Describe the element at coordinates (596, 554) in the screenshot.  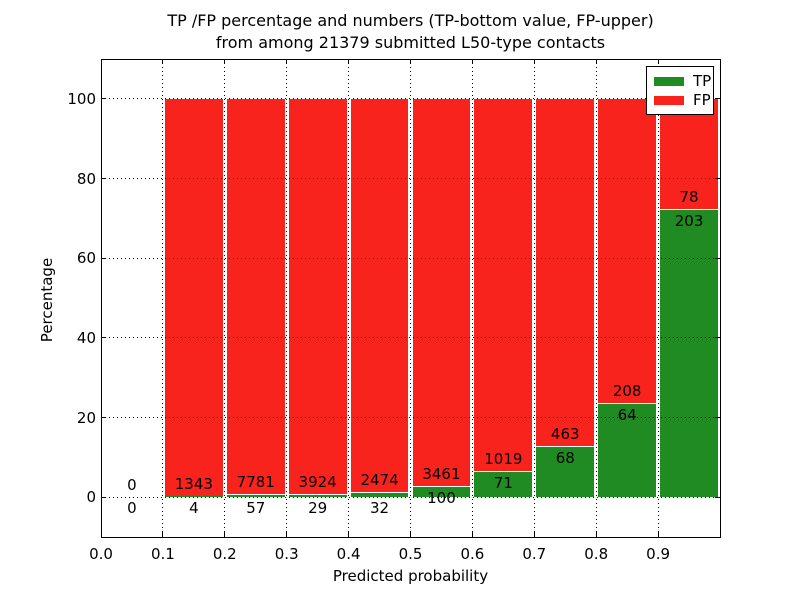
I see `x-tick-label: 0.8` at that location.